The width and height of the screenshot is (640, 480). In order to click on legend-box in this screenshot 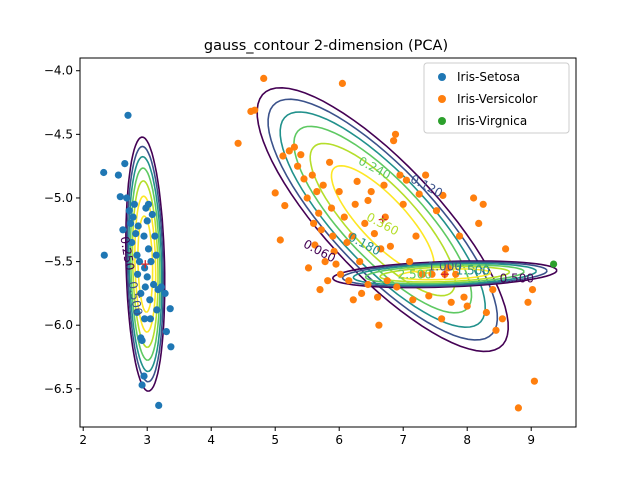, I will do `click(496, 98)`.